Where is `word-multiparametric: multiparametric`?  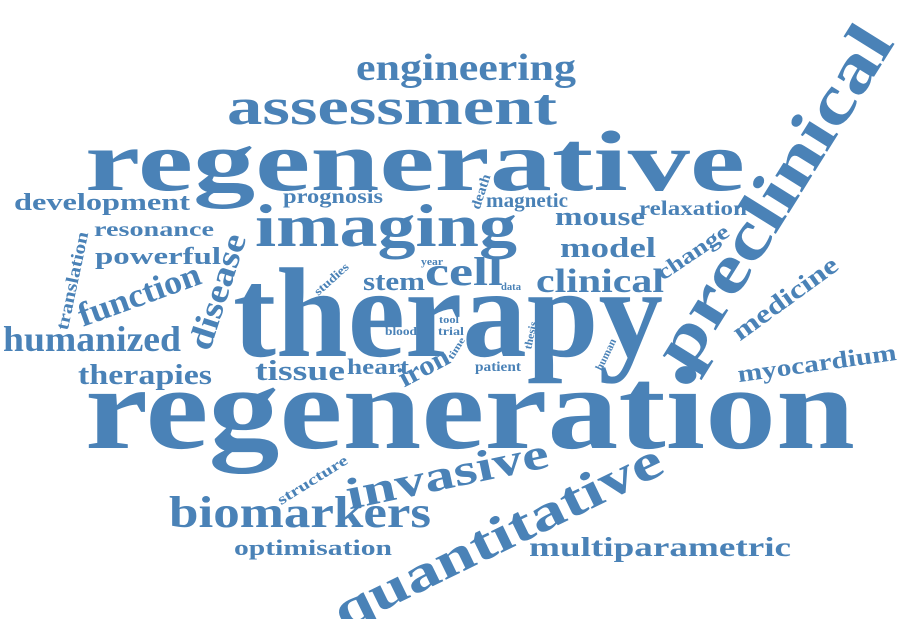 word-multiparametric: multiparametric is located at coordinates (660, 547).